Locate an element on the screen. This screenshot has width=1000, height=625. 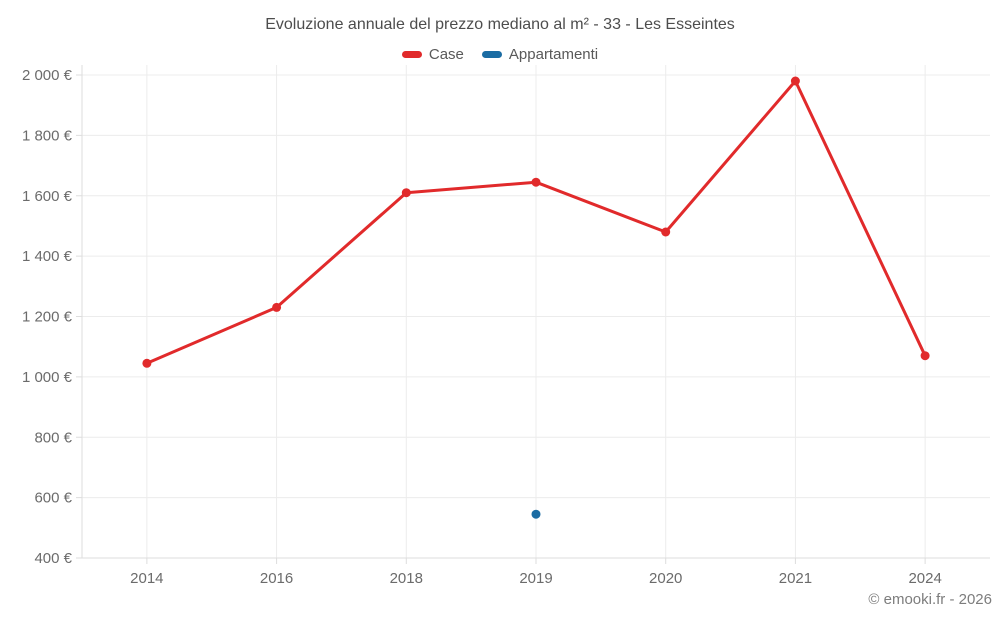
data-point-case-2021 is located at coordinates (795, 81).